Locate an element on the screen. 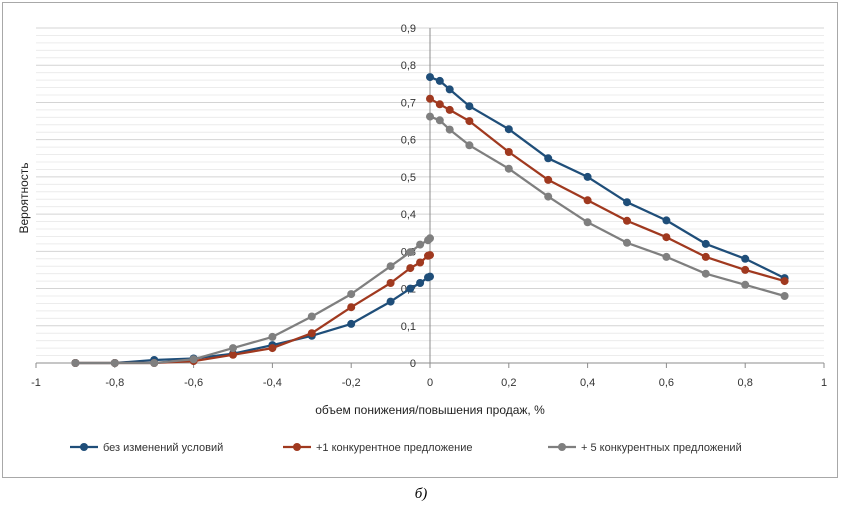 The height and width of the screenshot is (510, 842). x-tick-label: 1 is located at coordinates (824, 383).